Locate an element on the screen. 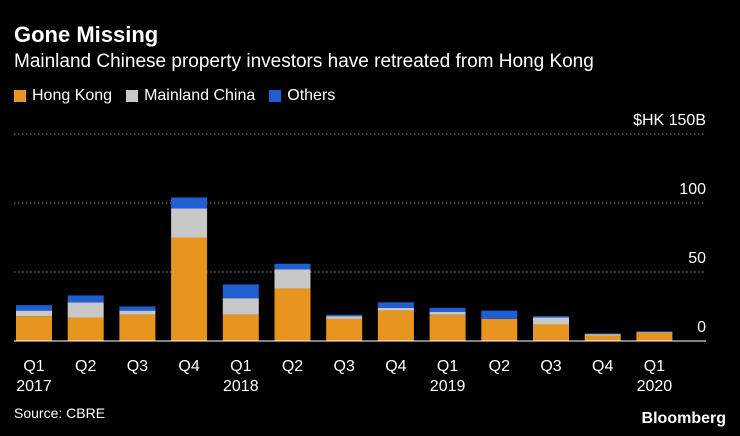 The width and height of the screenshot is (740, 436). y-tick-label-50: 50 is located at coordinates (697, 258).